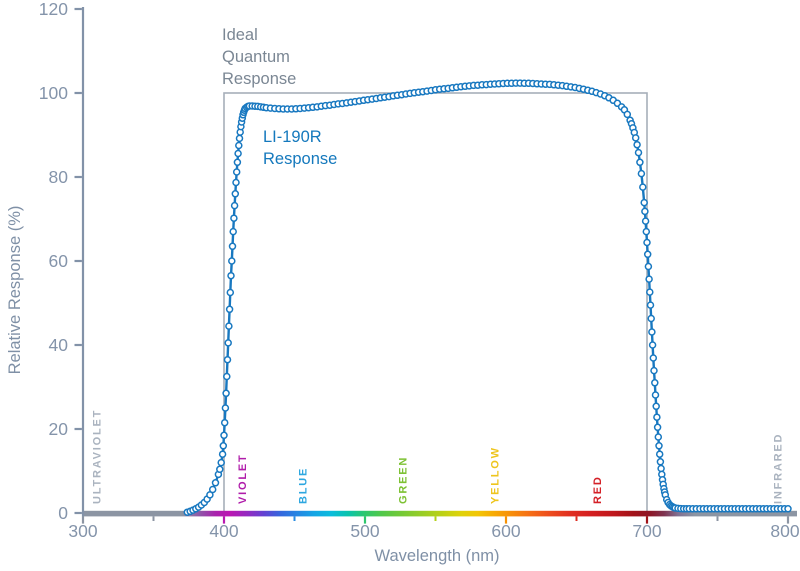 This screenshot has height=571, width=800. Describe the element at coordinates (15, 290) in the screenshot. I see `y-axis-title: Relative Response (%)` at that location.